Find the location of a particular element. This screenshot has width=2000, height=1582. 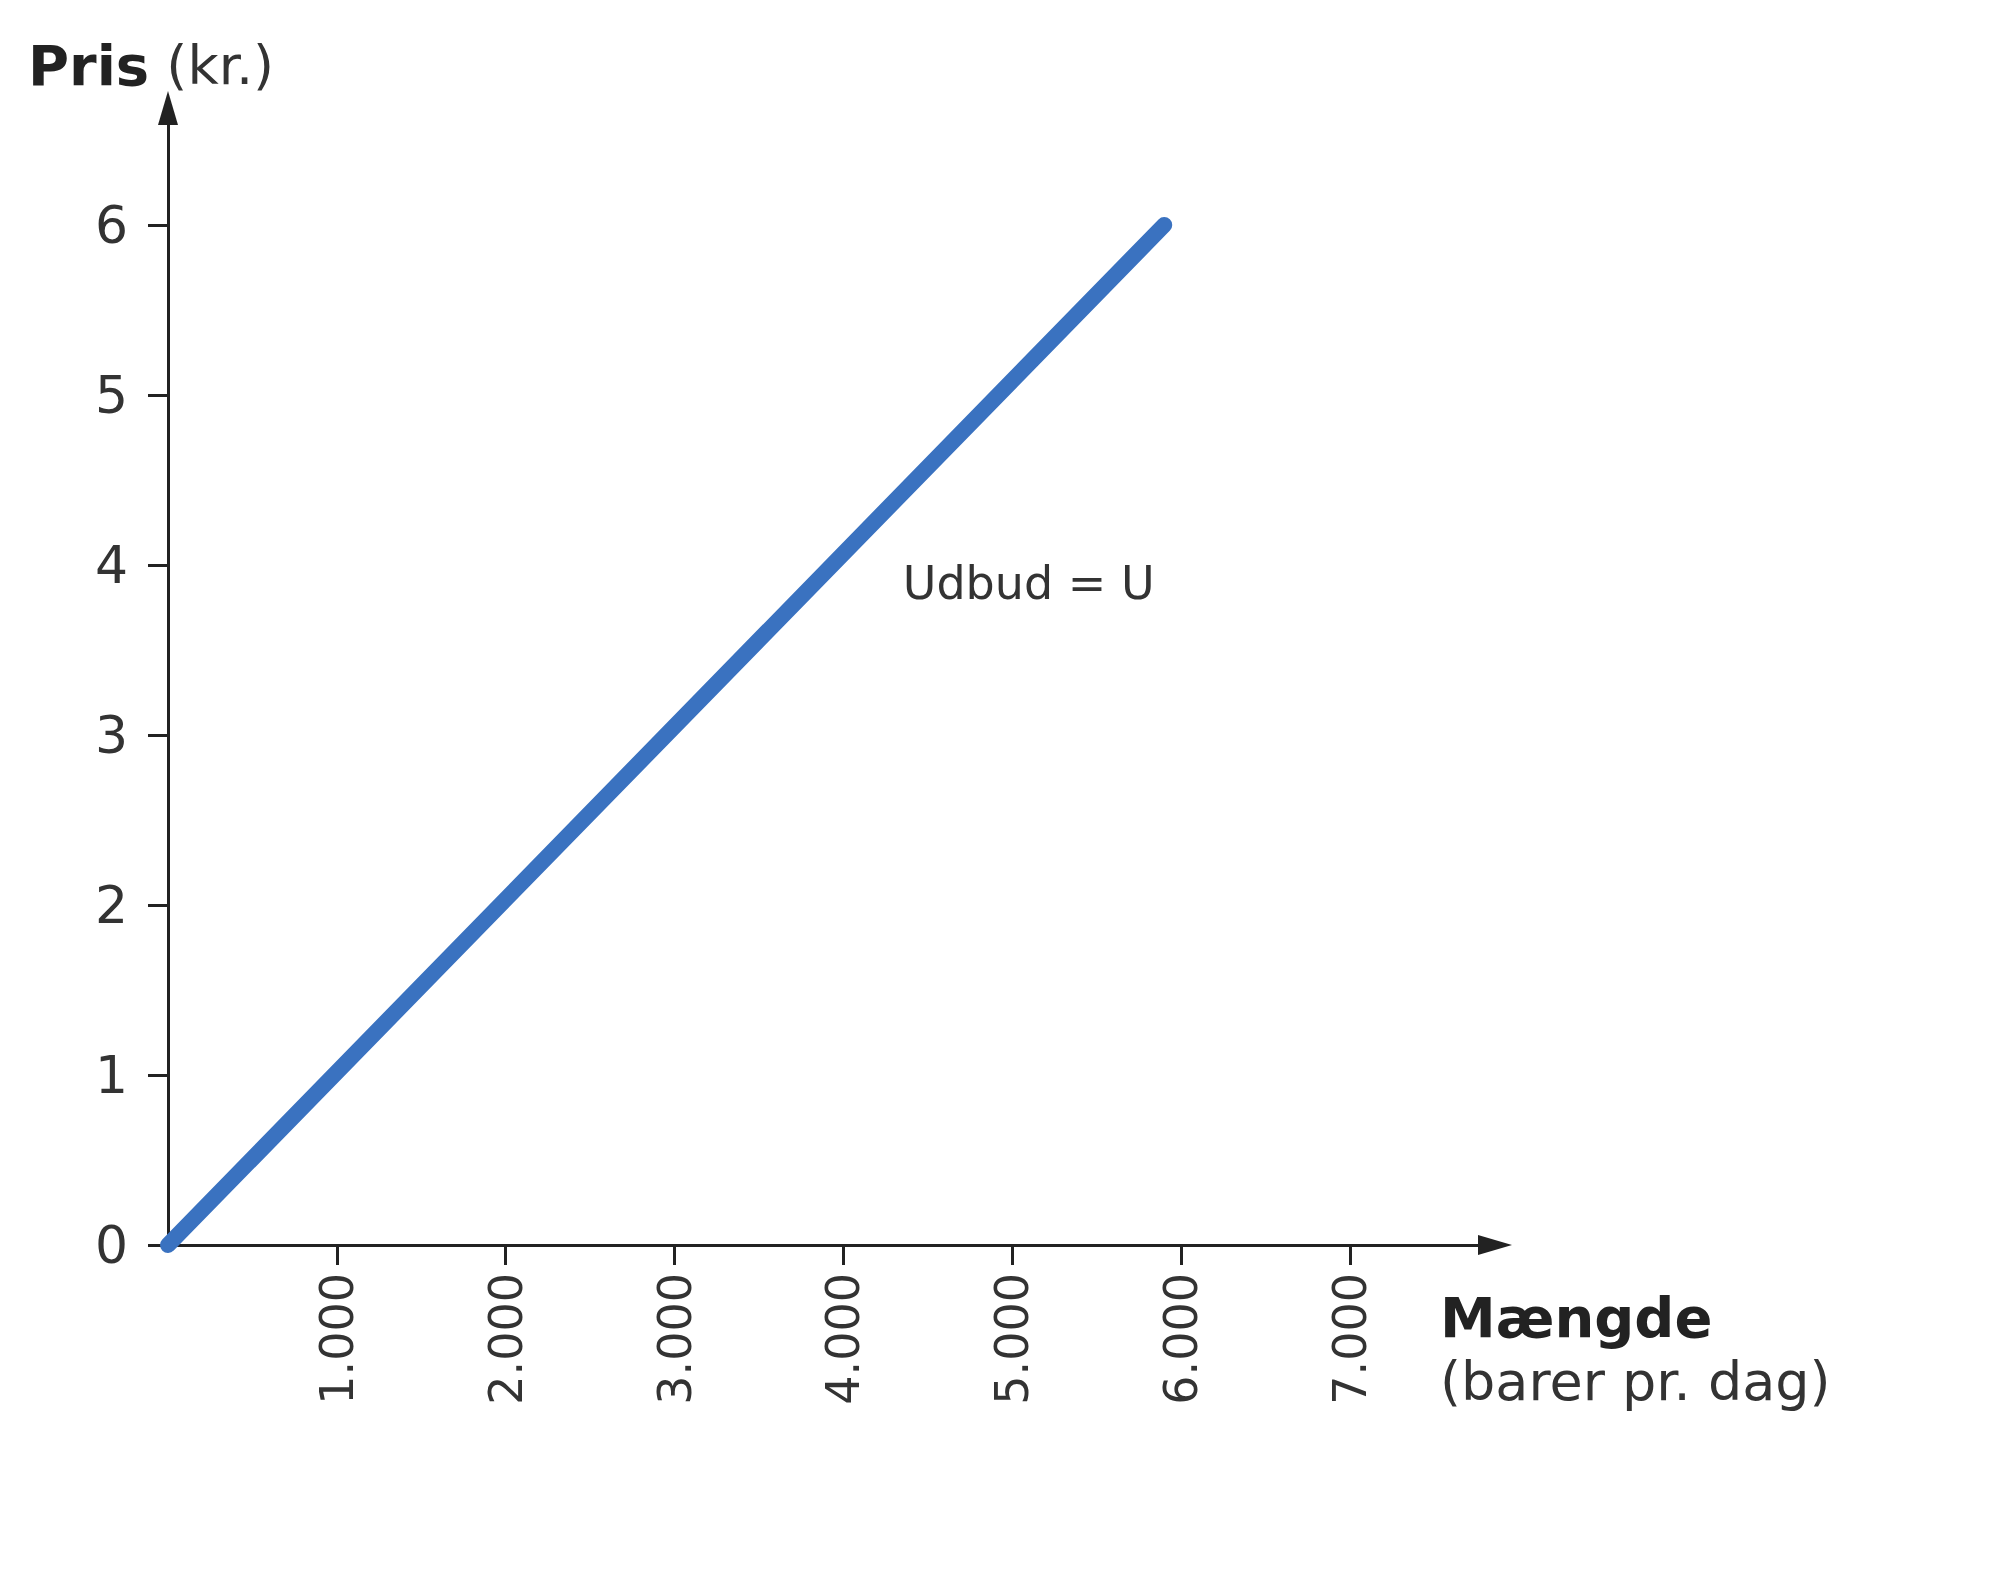

y-tick-label: 5 is located at coordinates (111, 395).